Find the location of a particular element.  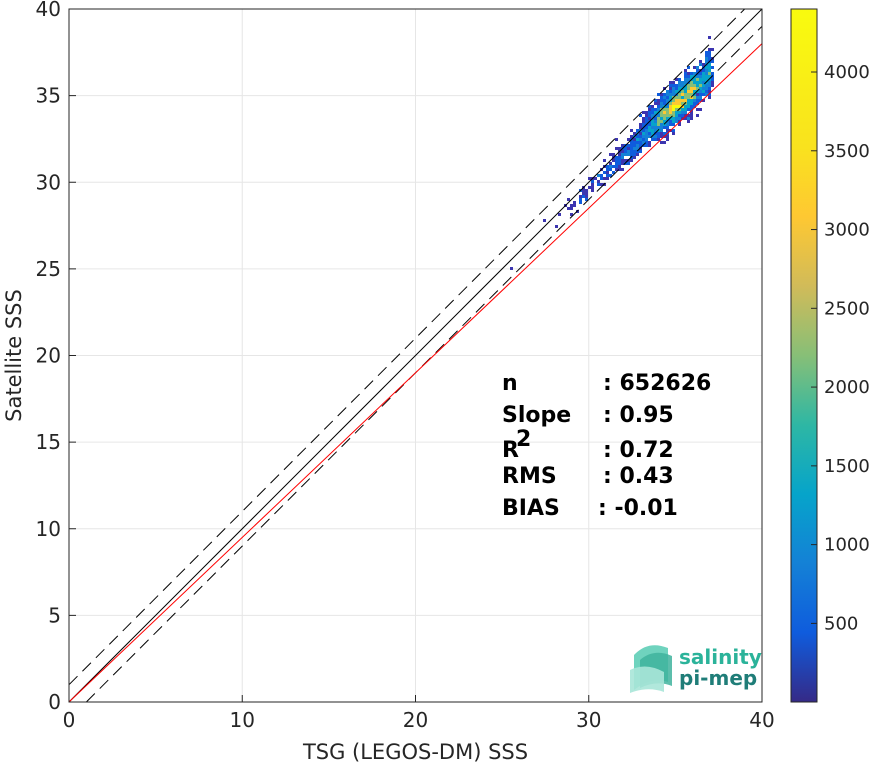

logo-line-1: salinity is located at coordinates (720, 657).